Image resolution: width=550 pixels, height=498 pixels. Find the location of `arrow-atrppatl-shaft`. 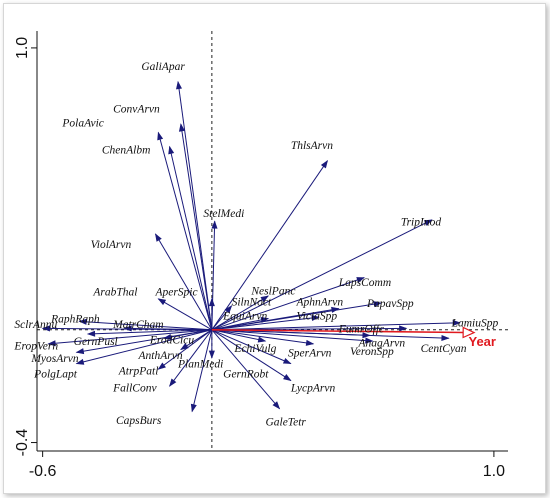

arrow-atrppatl-shaft is located at coordinates (185, 349).